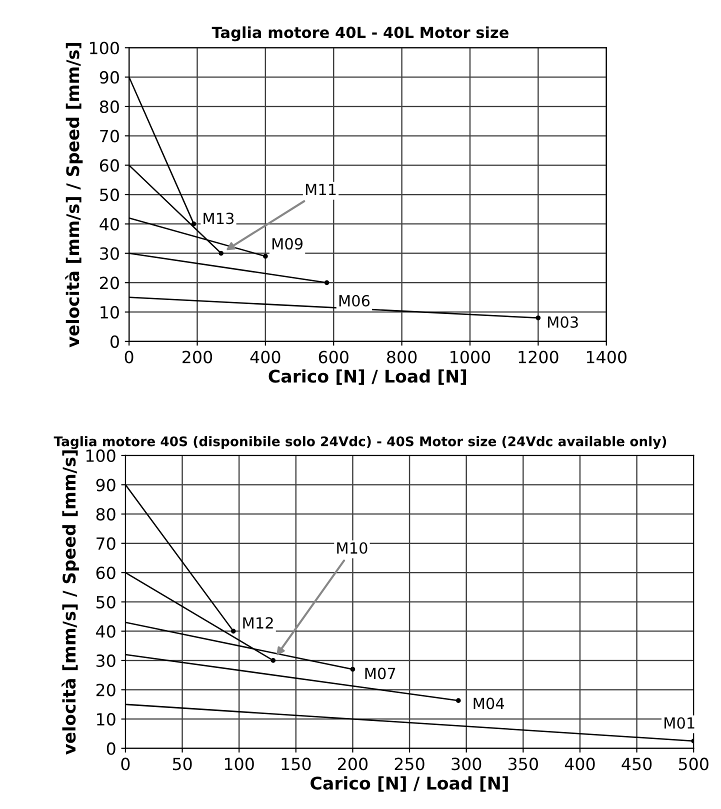 The image size is (721, 809). Describe the element at coordinates (354, 300) in the screenshot. I see `annotation: M06` at that location.